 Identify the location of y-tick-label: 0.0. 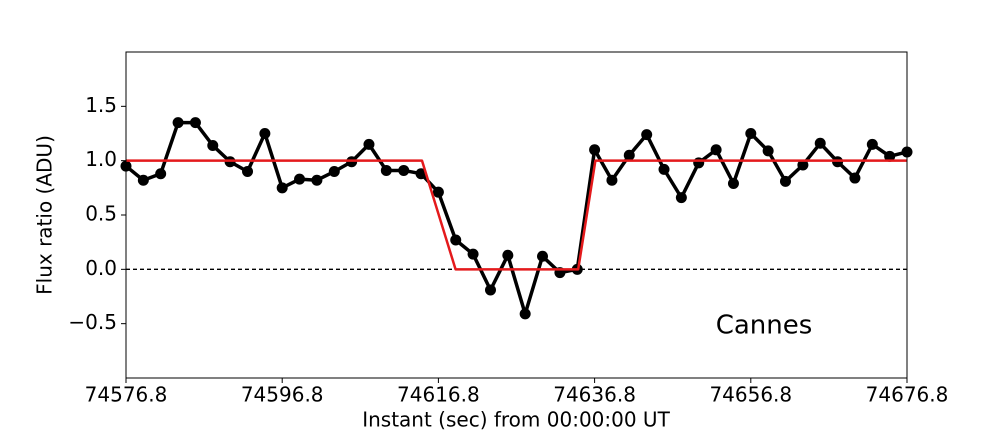
(101, 268).